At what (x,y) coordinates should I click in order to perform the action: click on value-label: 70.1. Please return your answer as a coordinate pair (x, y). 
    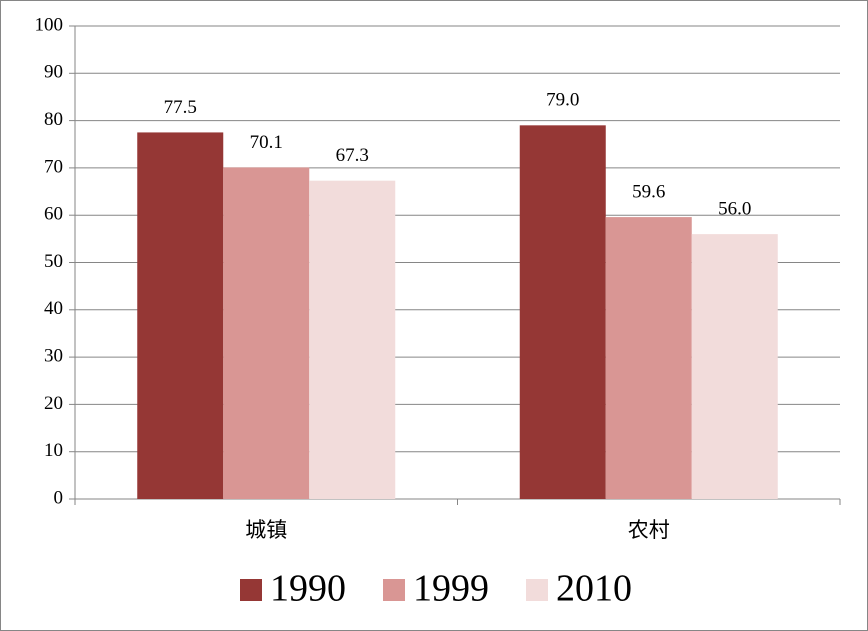
    Looking at the image, I should click on (266, 142).